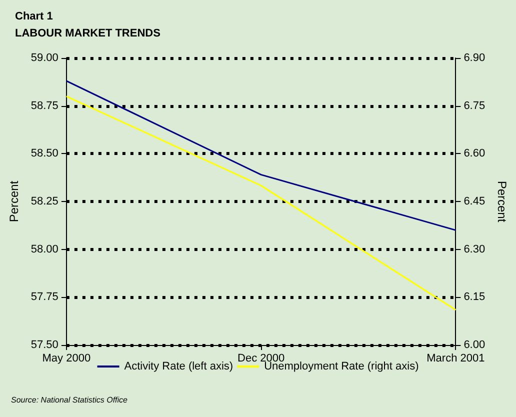  Describe the element at coordinates (44, 58) in the screenshot. I see `y-tick-label: 59.00` at that location.